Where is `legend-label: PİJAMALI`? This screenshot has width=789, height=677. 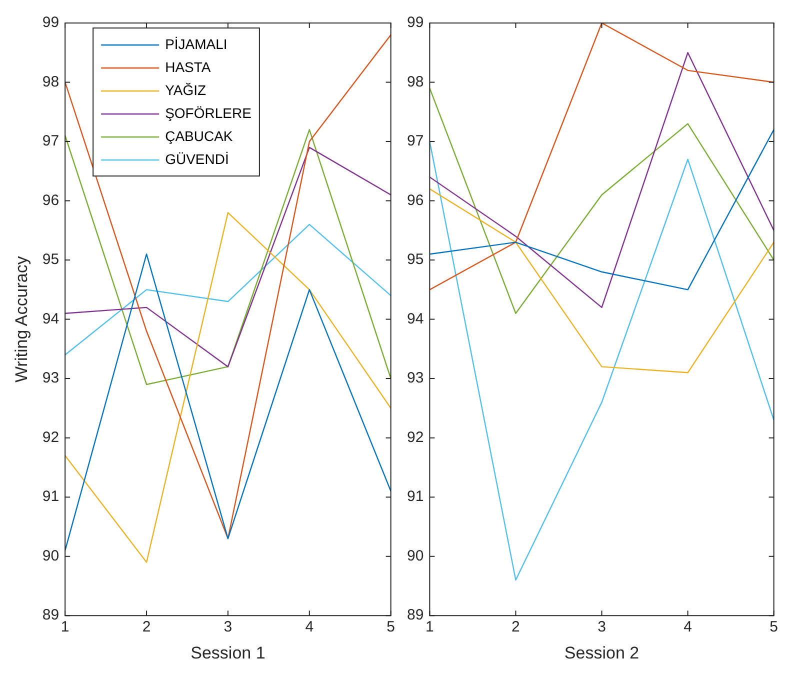
legend-label: PİJAMALI is located at coordinates (196, 44).